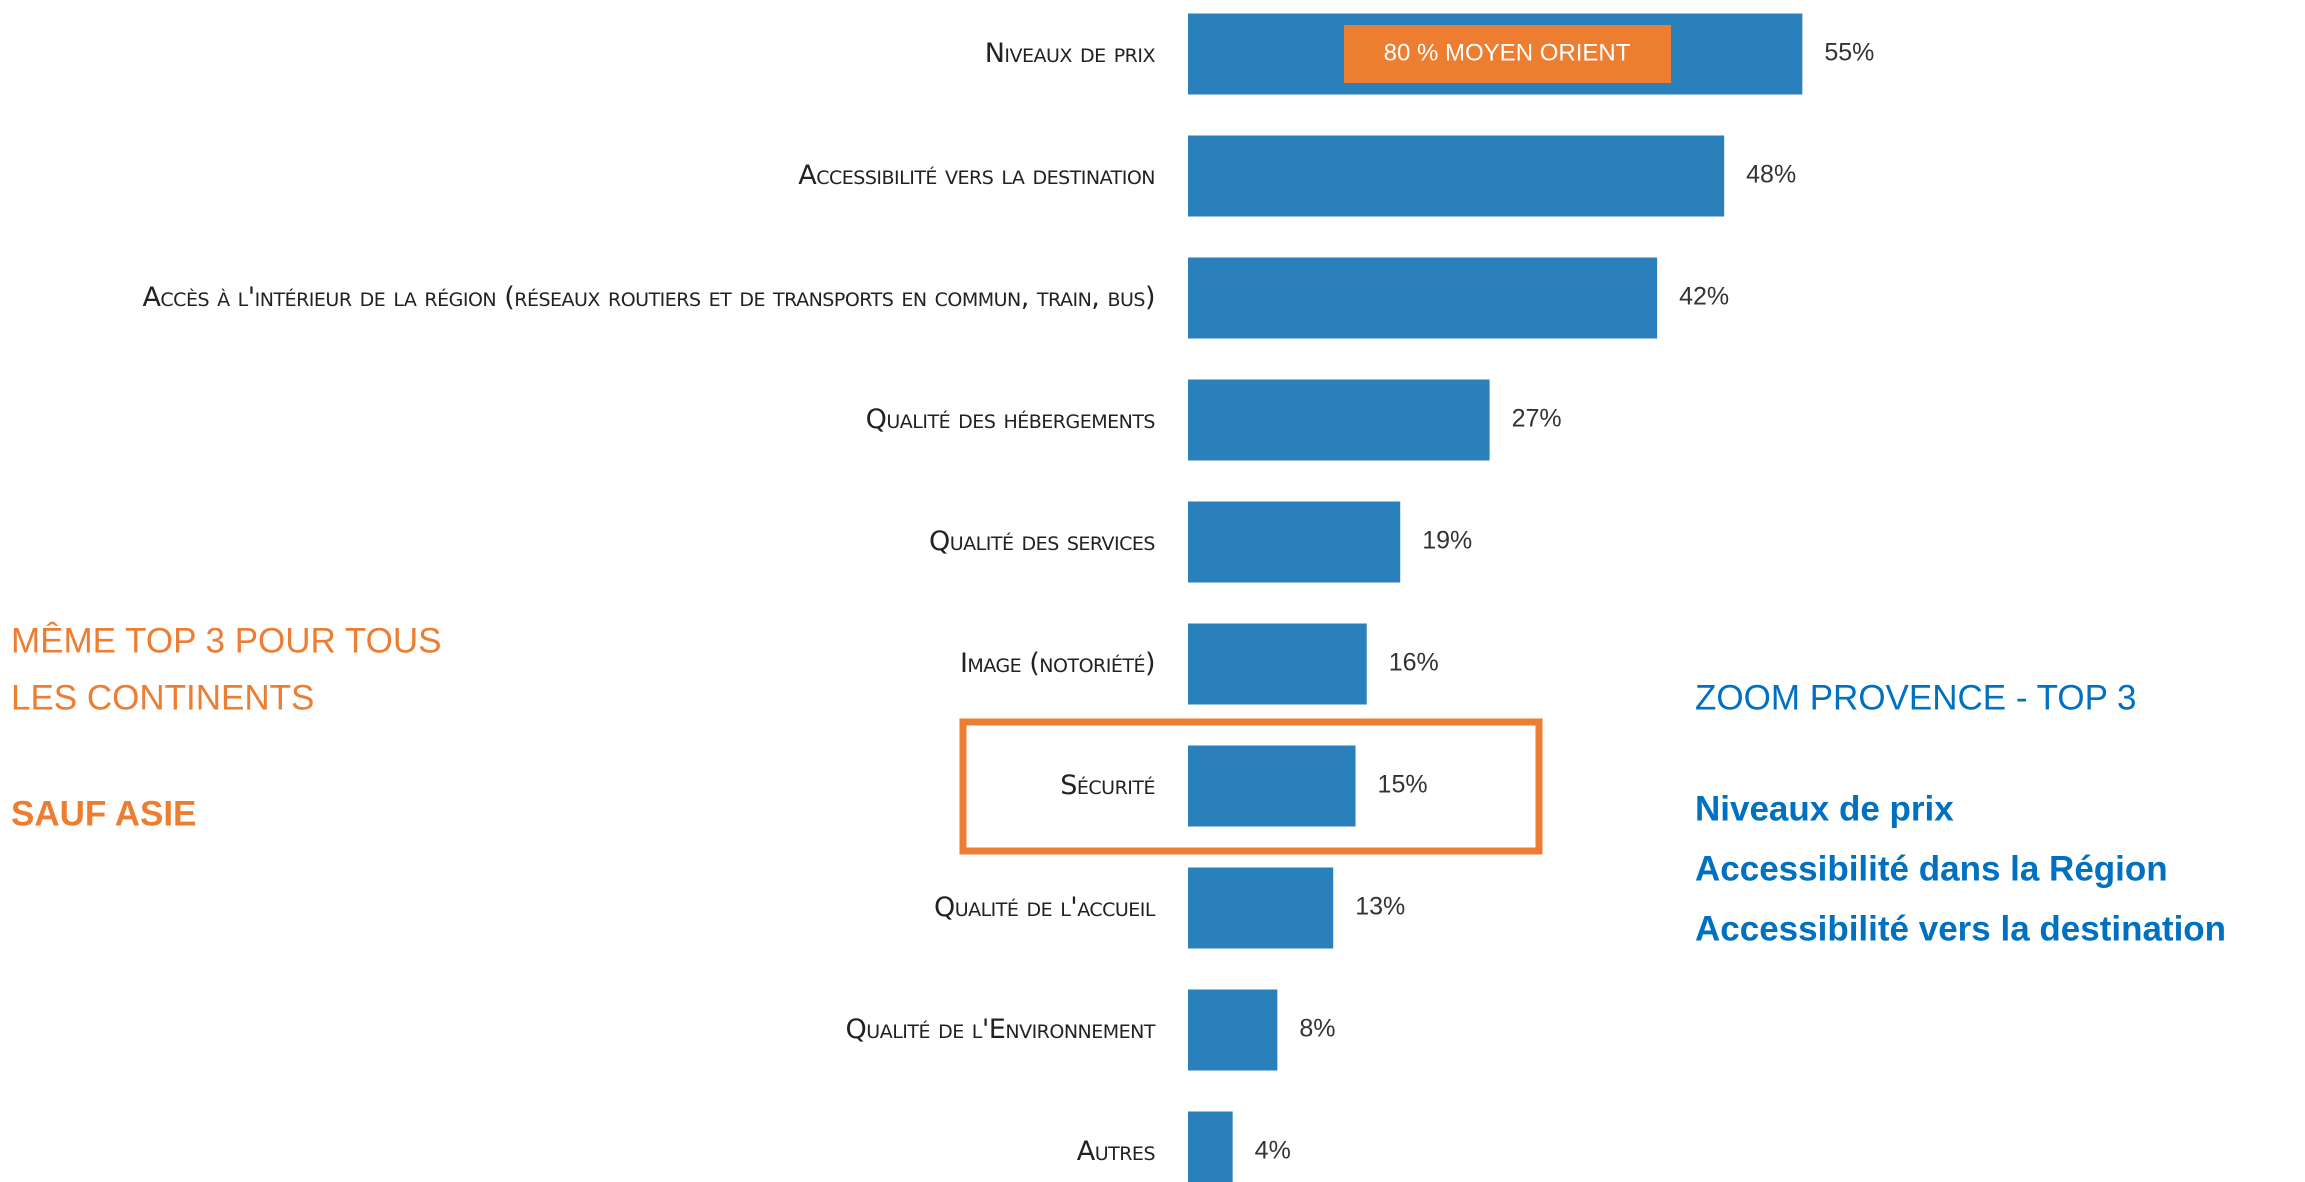  Describe the element at coordinates (1057, 663) in the screenshot. I see `category-label: Image (notoriété)` at that location.